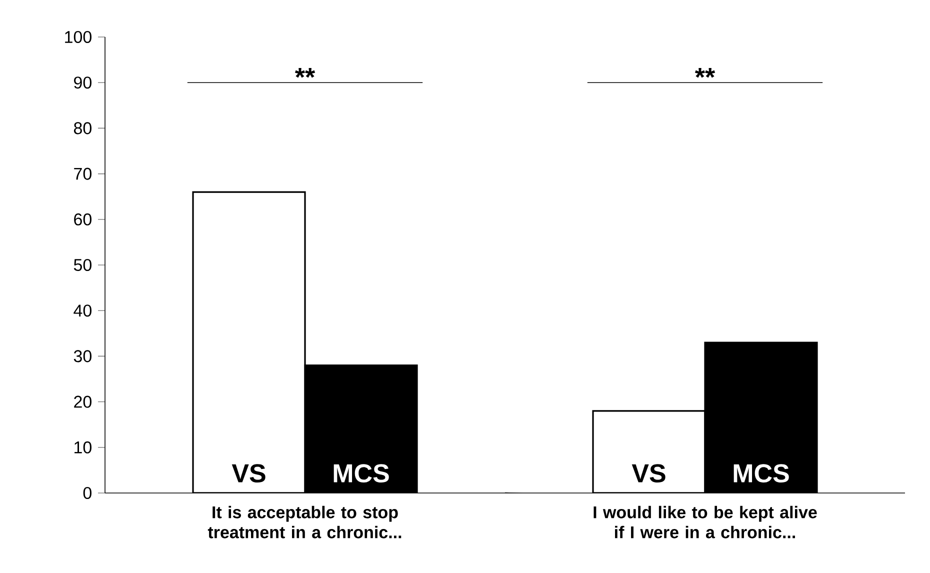 The height and width of the screenshot is (573, 930). What do you see at coordinates (649, 473) in the screenshot?
I see `text: VS` at bounding box center [649, 473].